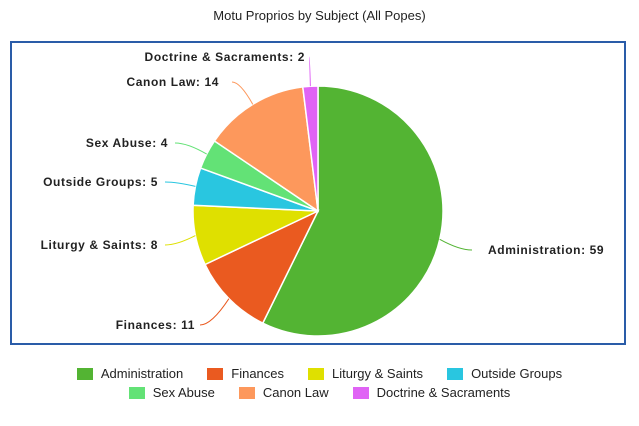 Image resolution: width=639 pixels, height=426 pixels. Describe the element at coordinates (310, 148) in the screenshot. I see `pie-slice-doctrine-and-sacraments` at that location.